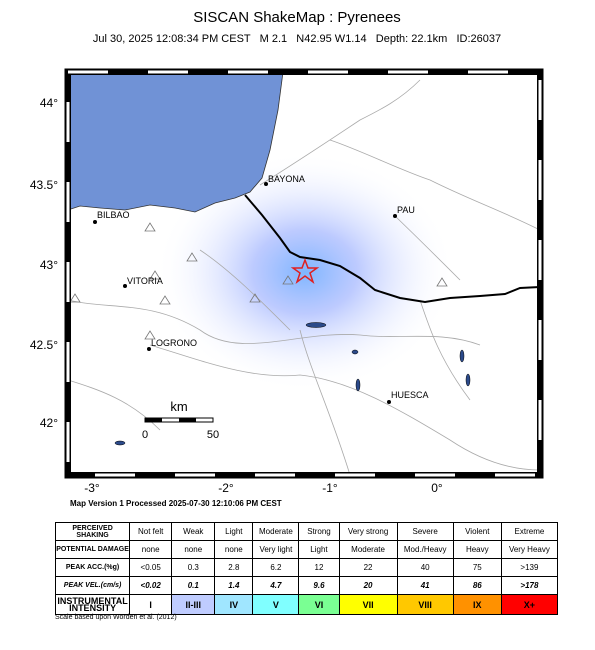  I want to click on legend-cell: I, so click(151, 604).